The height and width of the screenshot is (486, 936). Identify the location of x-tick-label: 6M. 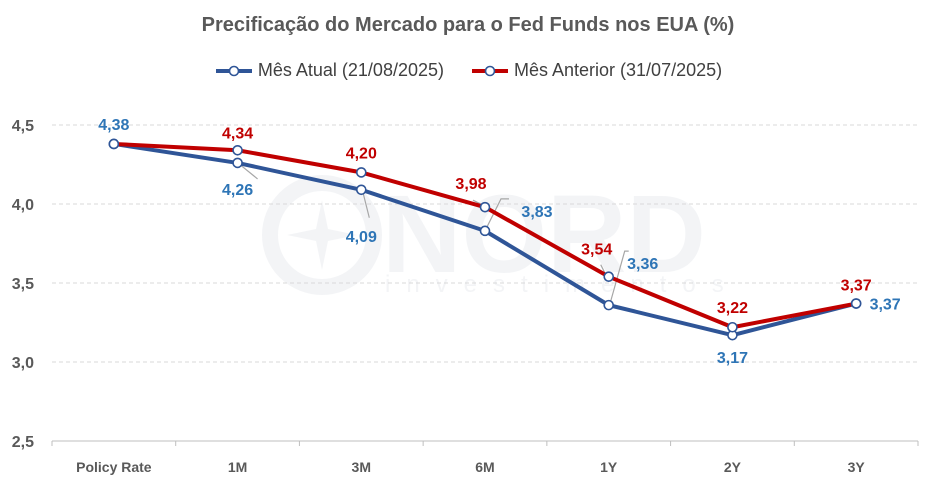
(484, 467).